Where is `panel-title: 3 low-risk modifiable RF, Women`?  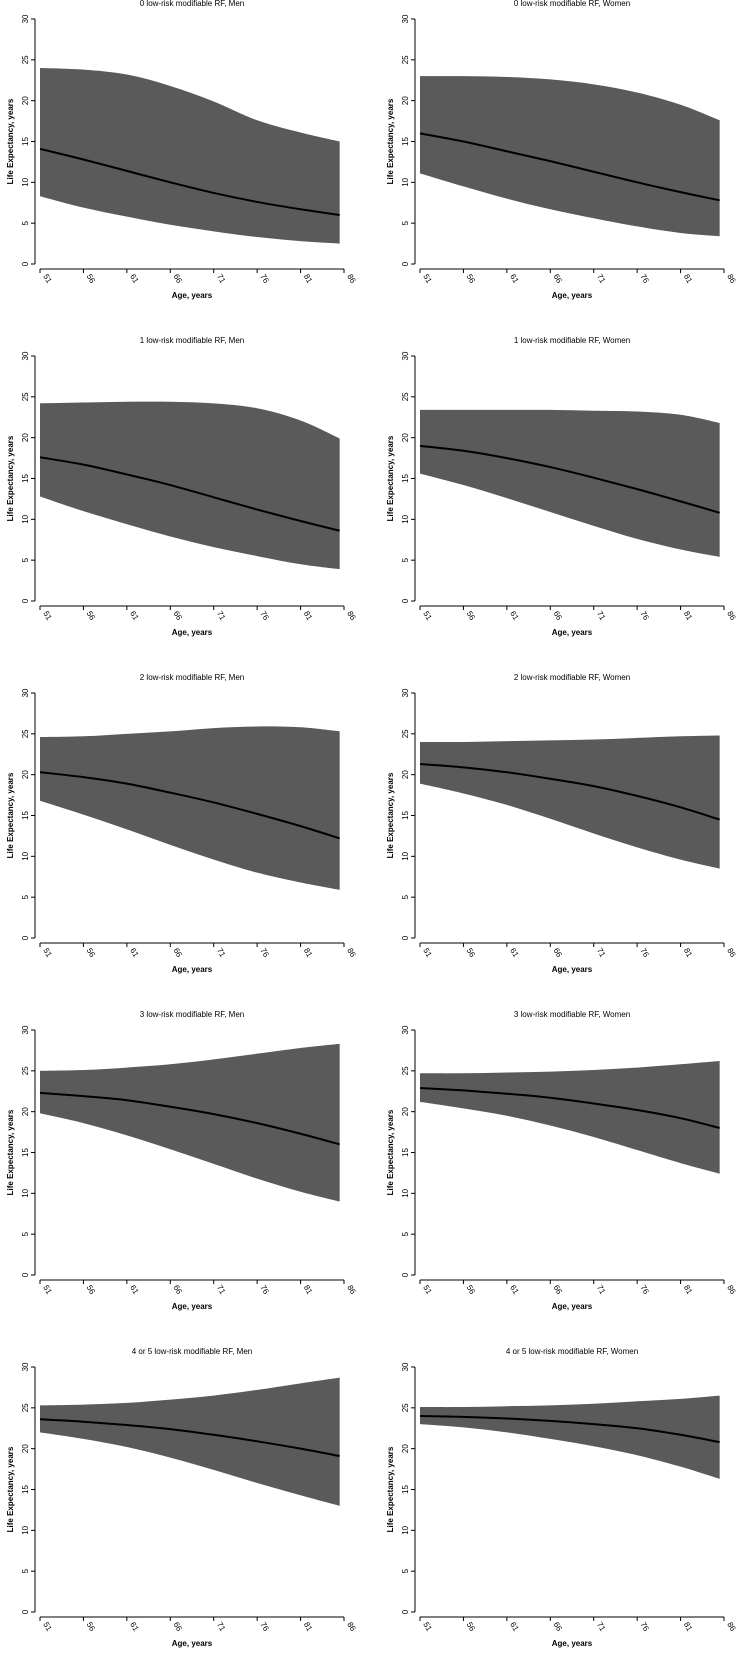
panel-title: 3 low-risk modifiable RF, Women is located at coordinates (572, 1014).